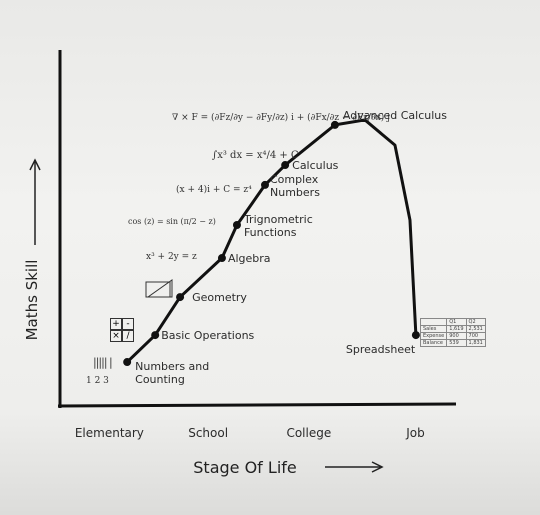 The height and width of the screenshot is (515, 540). What do you see at coordinates (97, 381) in the screenshot?
I see `counting: 1 2 3` at bounding box center [97, 381].